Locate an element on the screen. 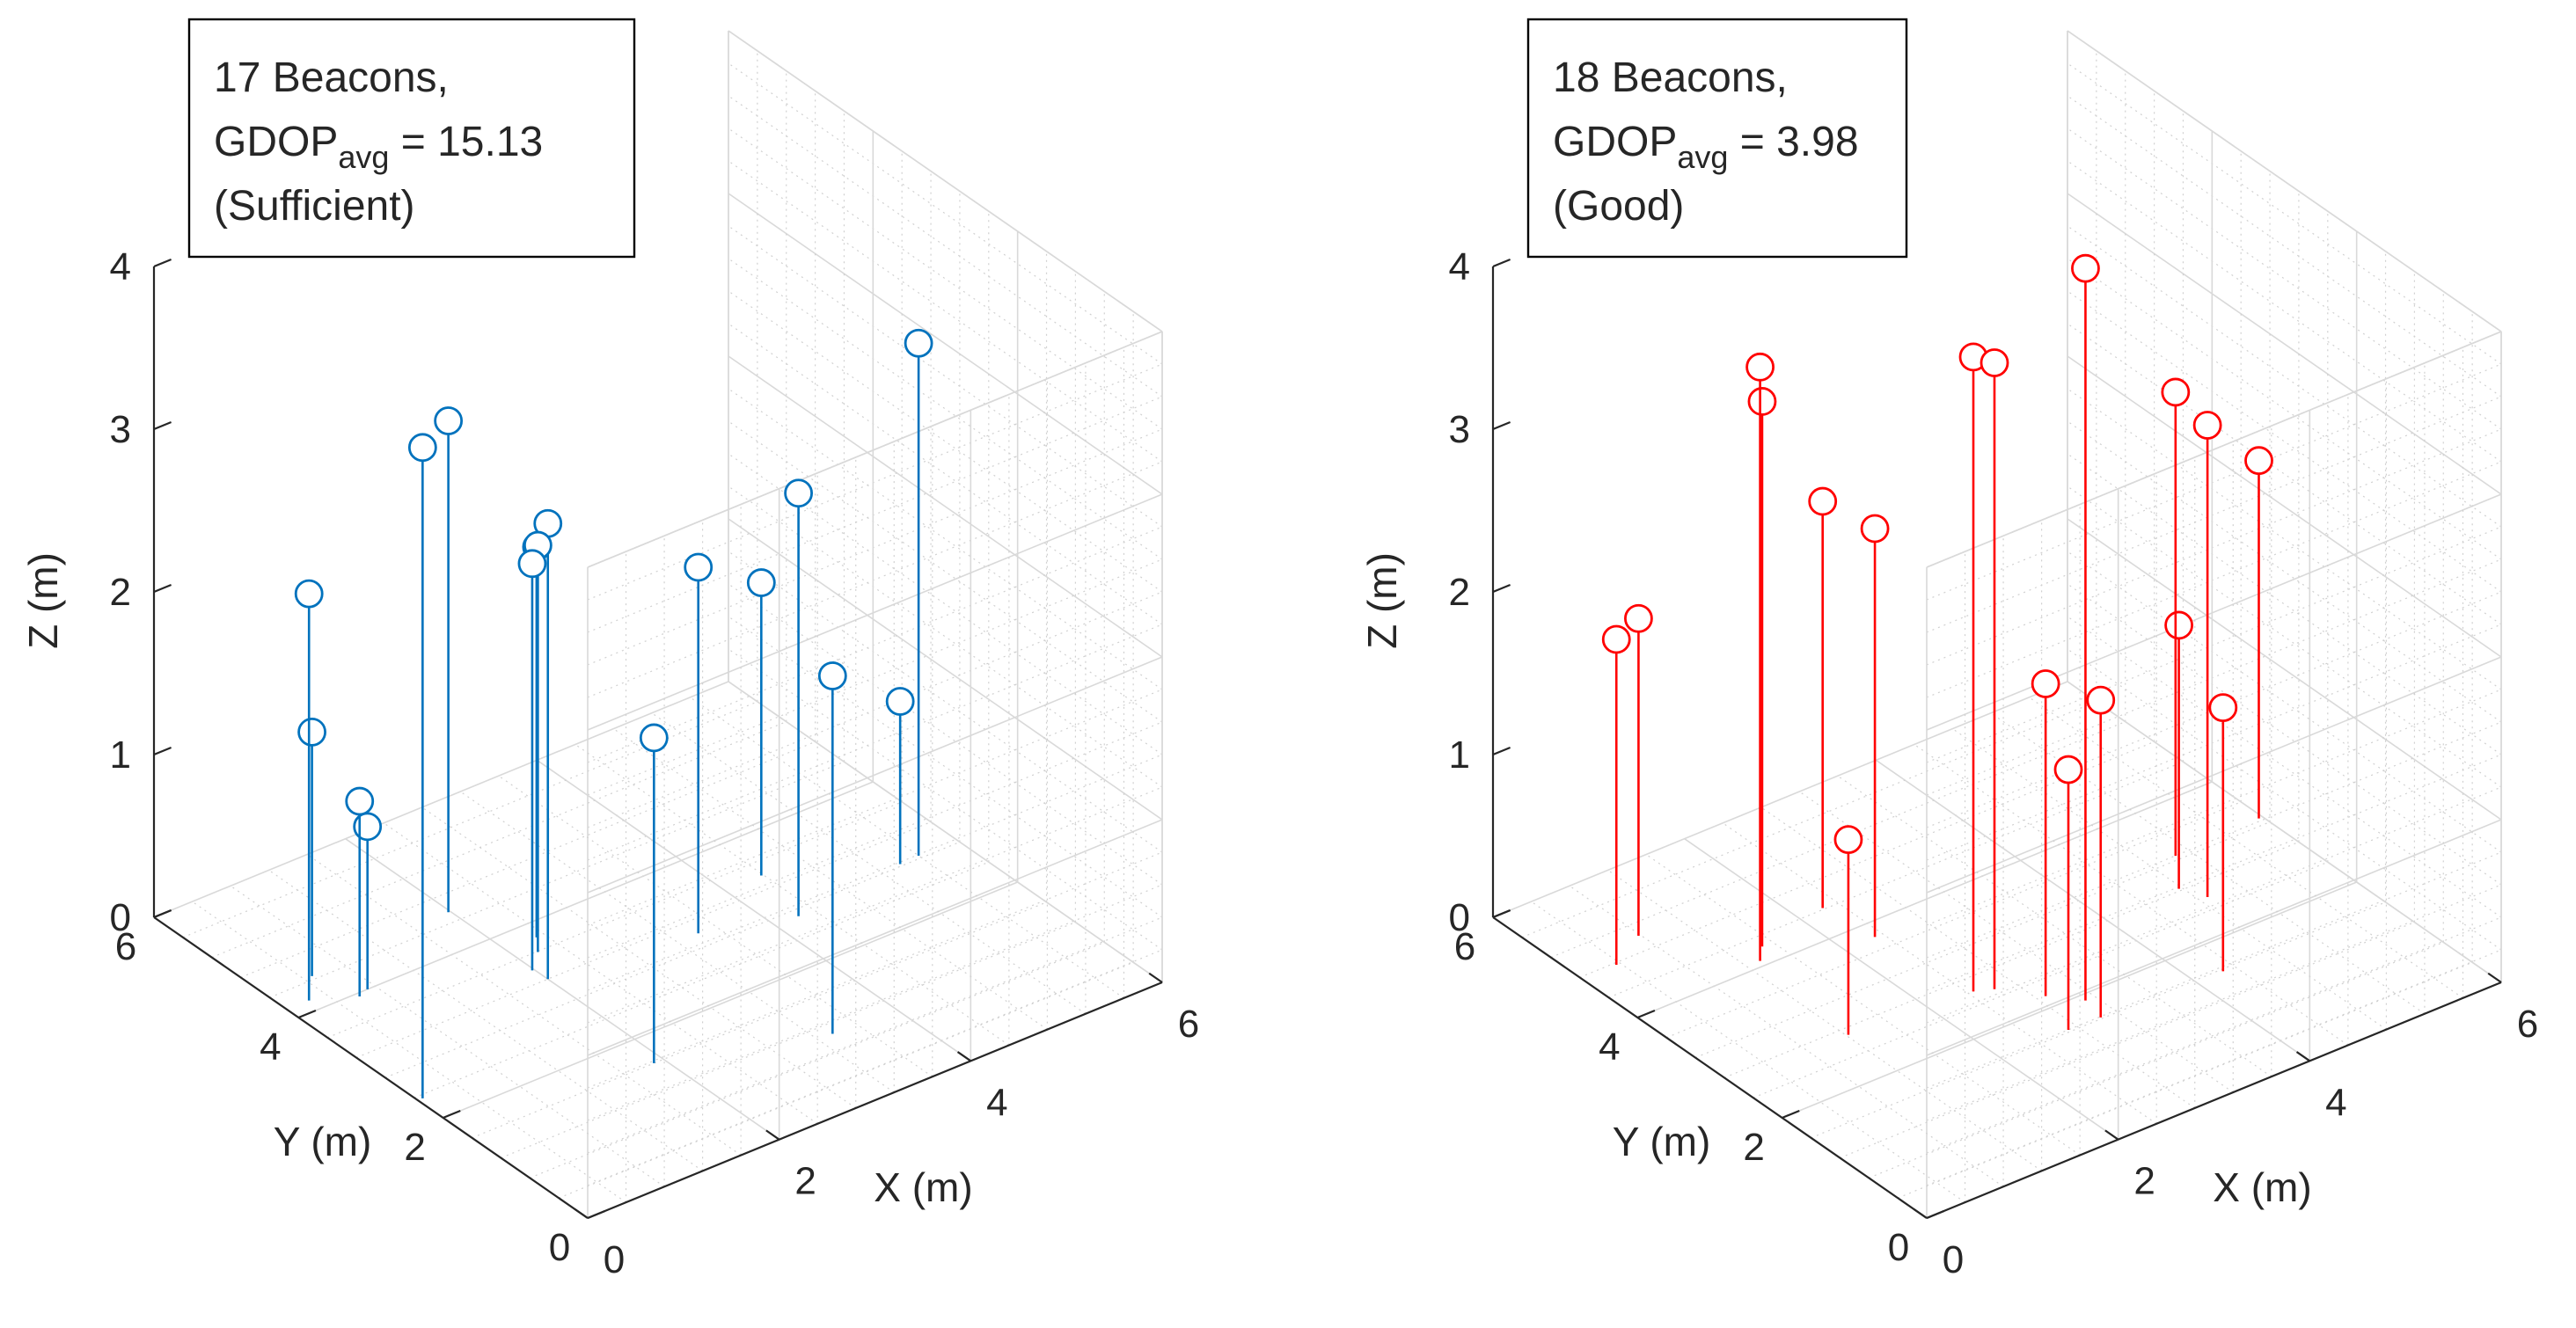 This screenshot has height=1328, width=2576. x-tick-label: 4 is located at coordinates (996, 1102).